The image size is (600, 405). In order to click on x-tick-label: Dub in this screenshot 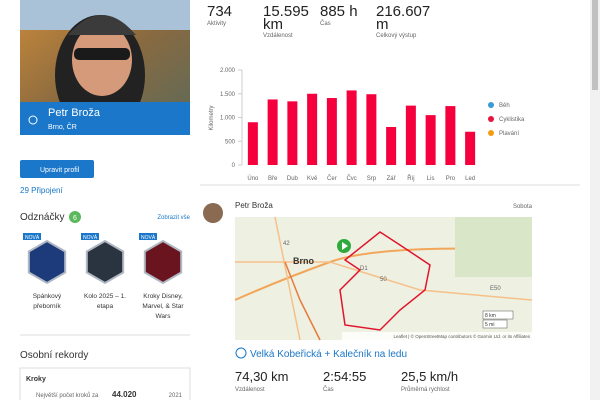, I will do `click(293, 179)`.